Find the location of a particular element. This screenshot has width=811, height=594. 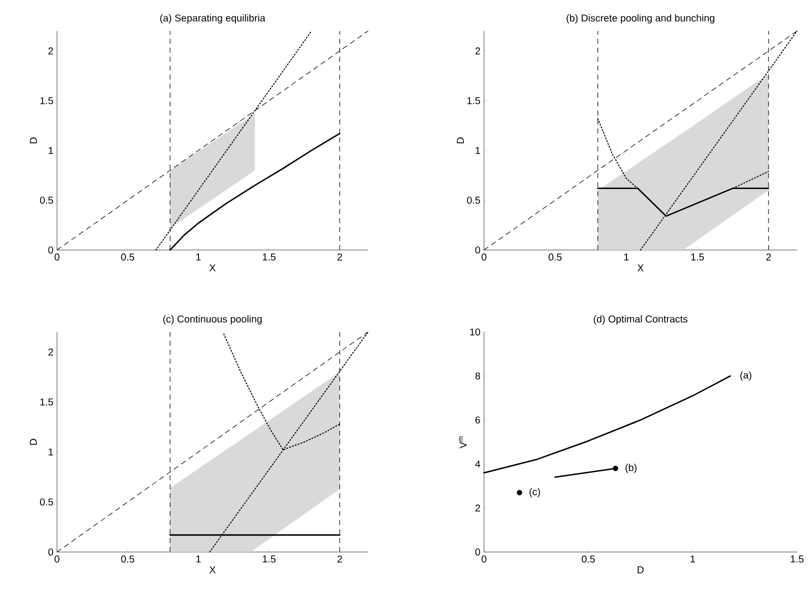

y-axis-title: V$^{m}$ is located at coordinates (463, 442).